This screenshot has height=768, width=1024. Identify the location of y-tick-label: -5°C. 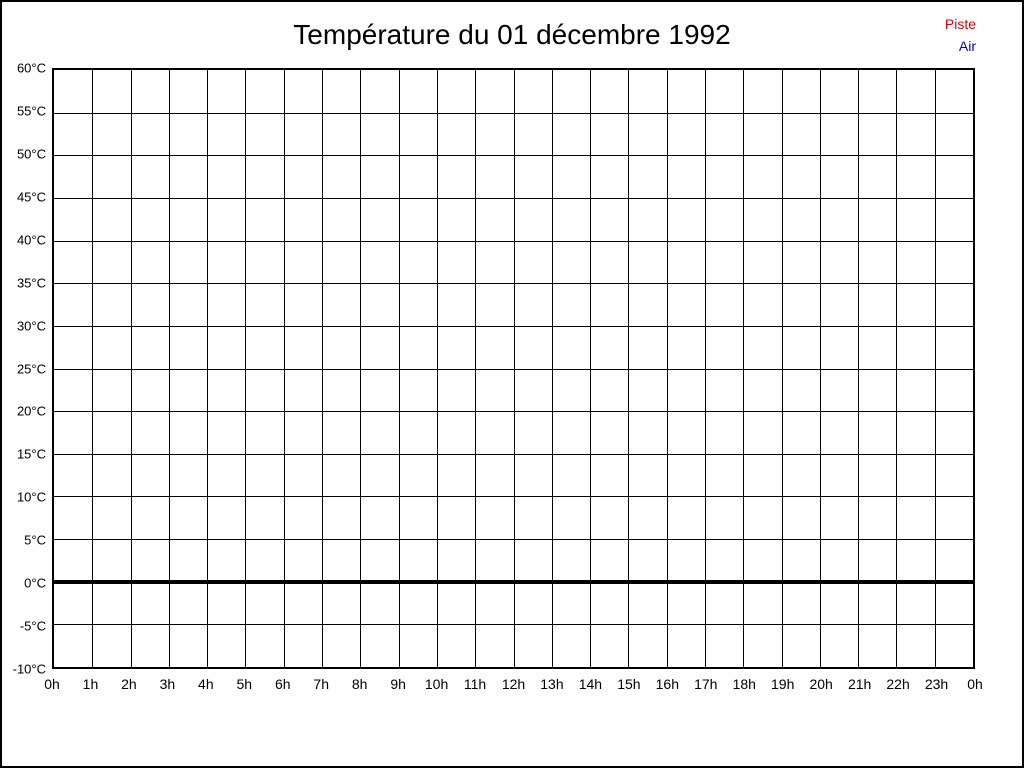
(32, 626).